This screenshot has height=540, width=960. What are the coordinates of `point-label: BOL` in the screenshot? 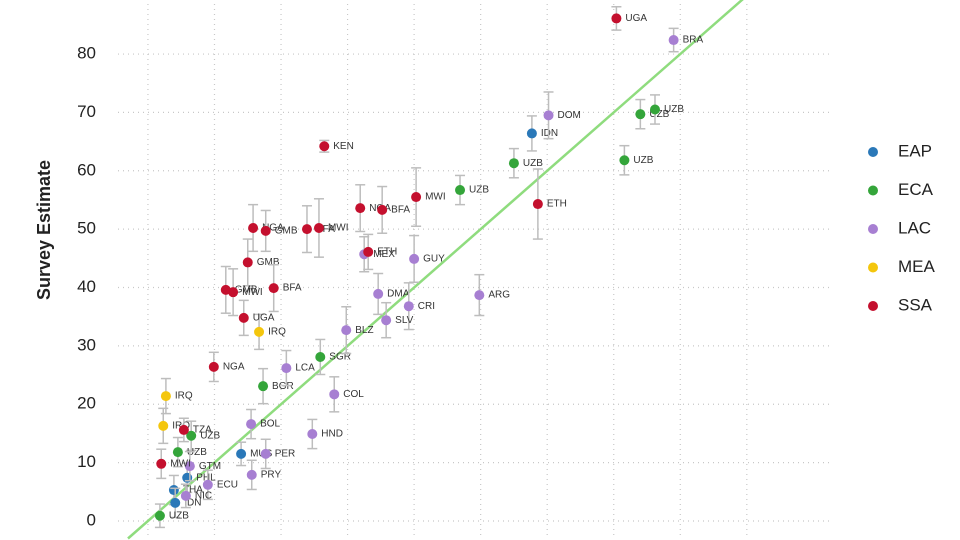 It's located at (270, 424).